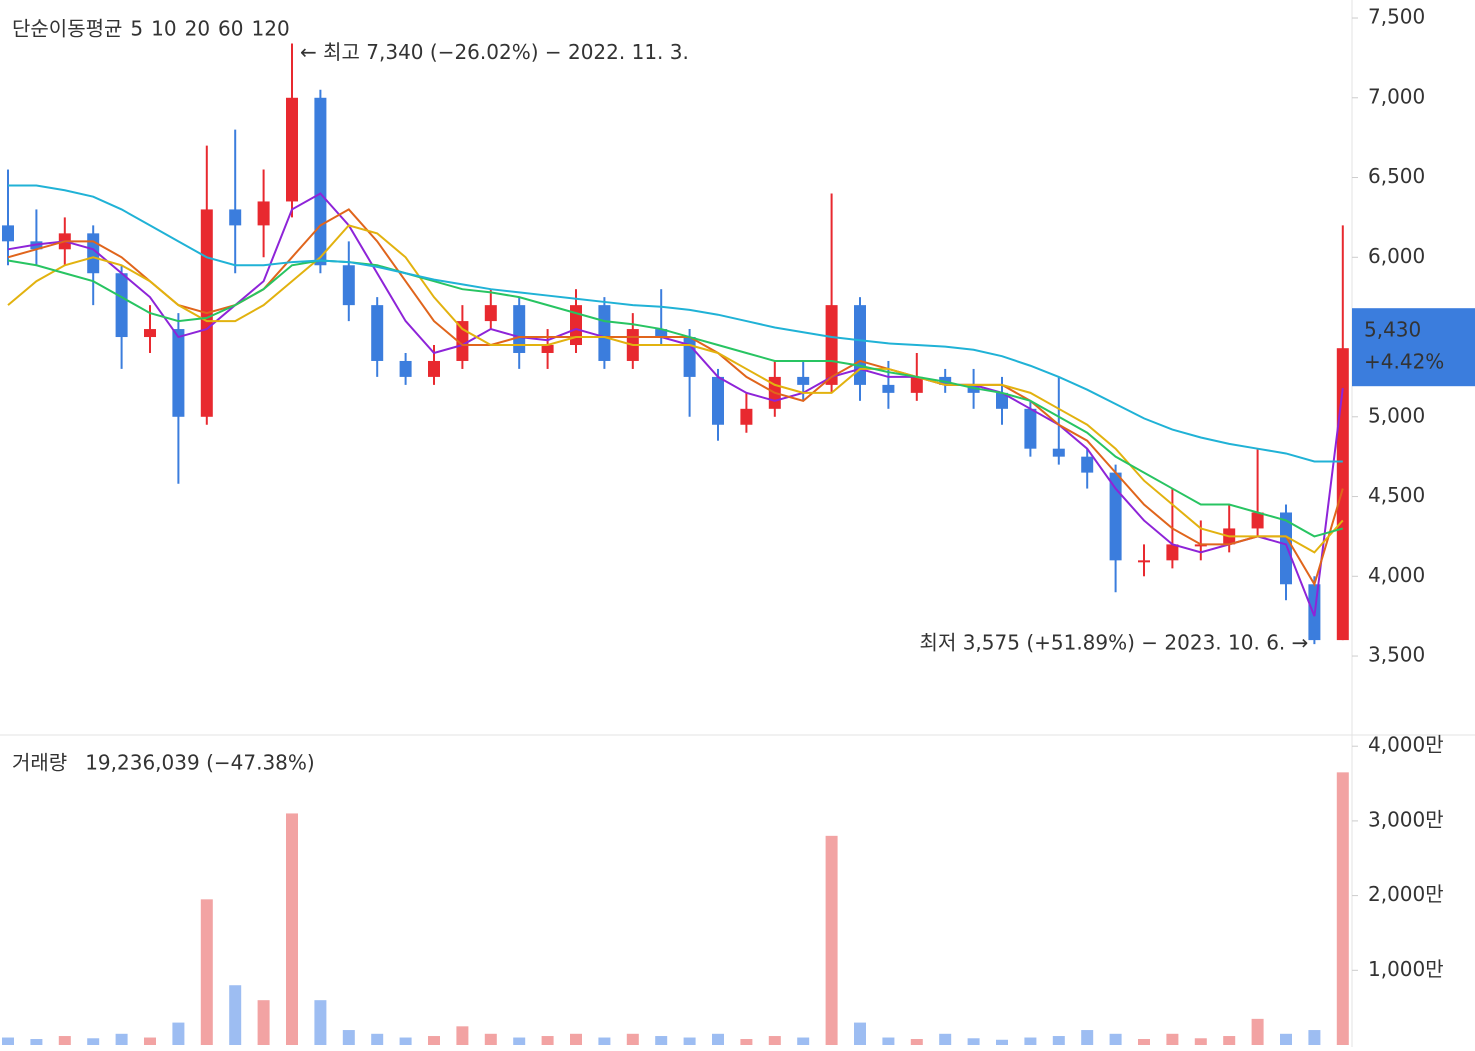 This screenshot has width=1475, height=1051. I want to click on y-tick-label: 3,500, so click(1396, 655).